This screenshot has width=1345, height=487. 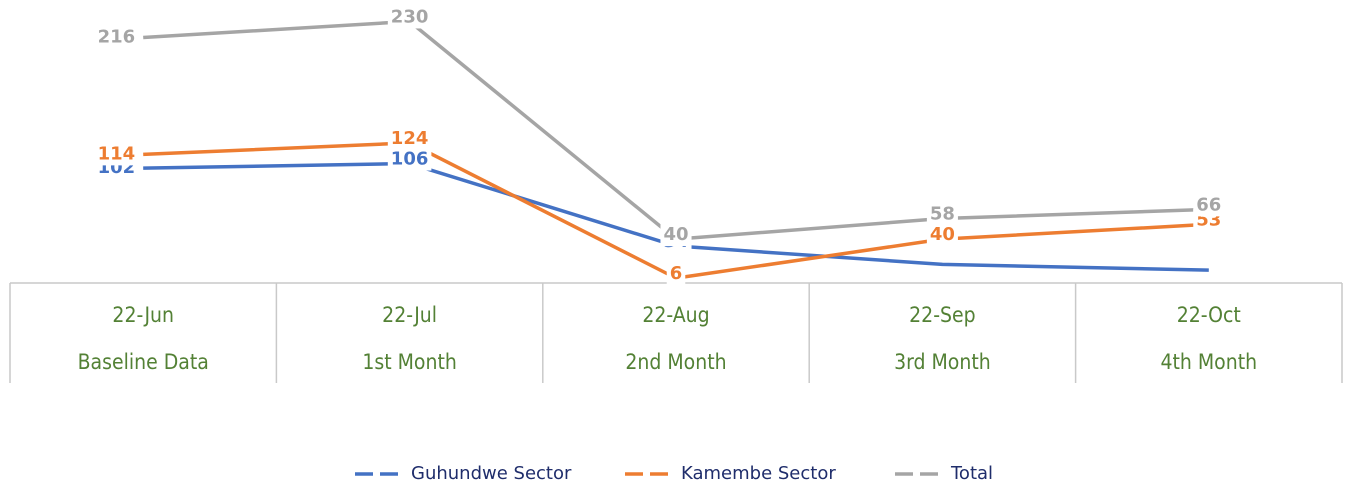 What do you see at coordinates (675, 315) in the screenshot?
I see `x-tick-label: 22-Aug` at bounding box center [675, 315].